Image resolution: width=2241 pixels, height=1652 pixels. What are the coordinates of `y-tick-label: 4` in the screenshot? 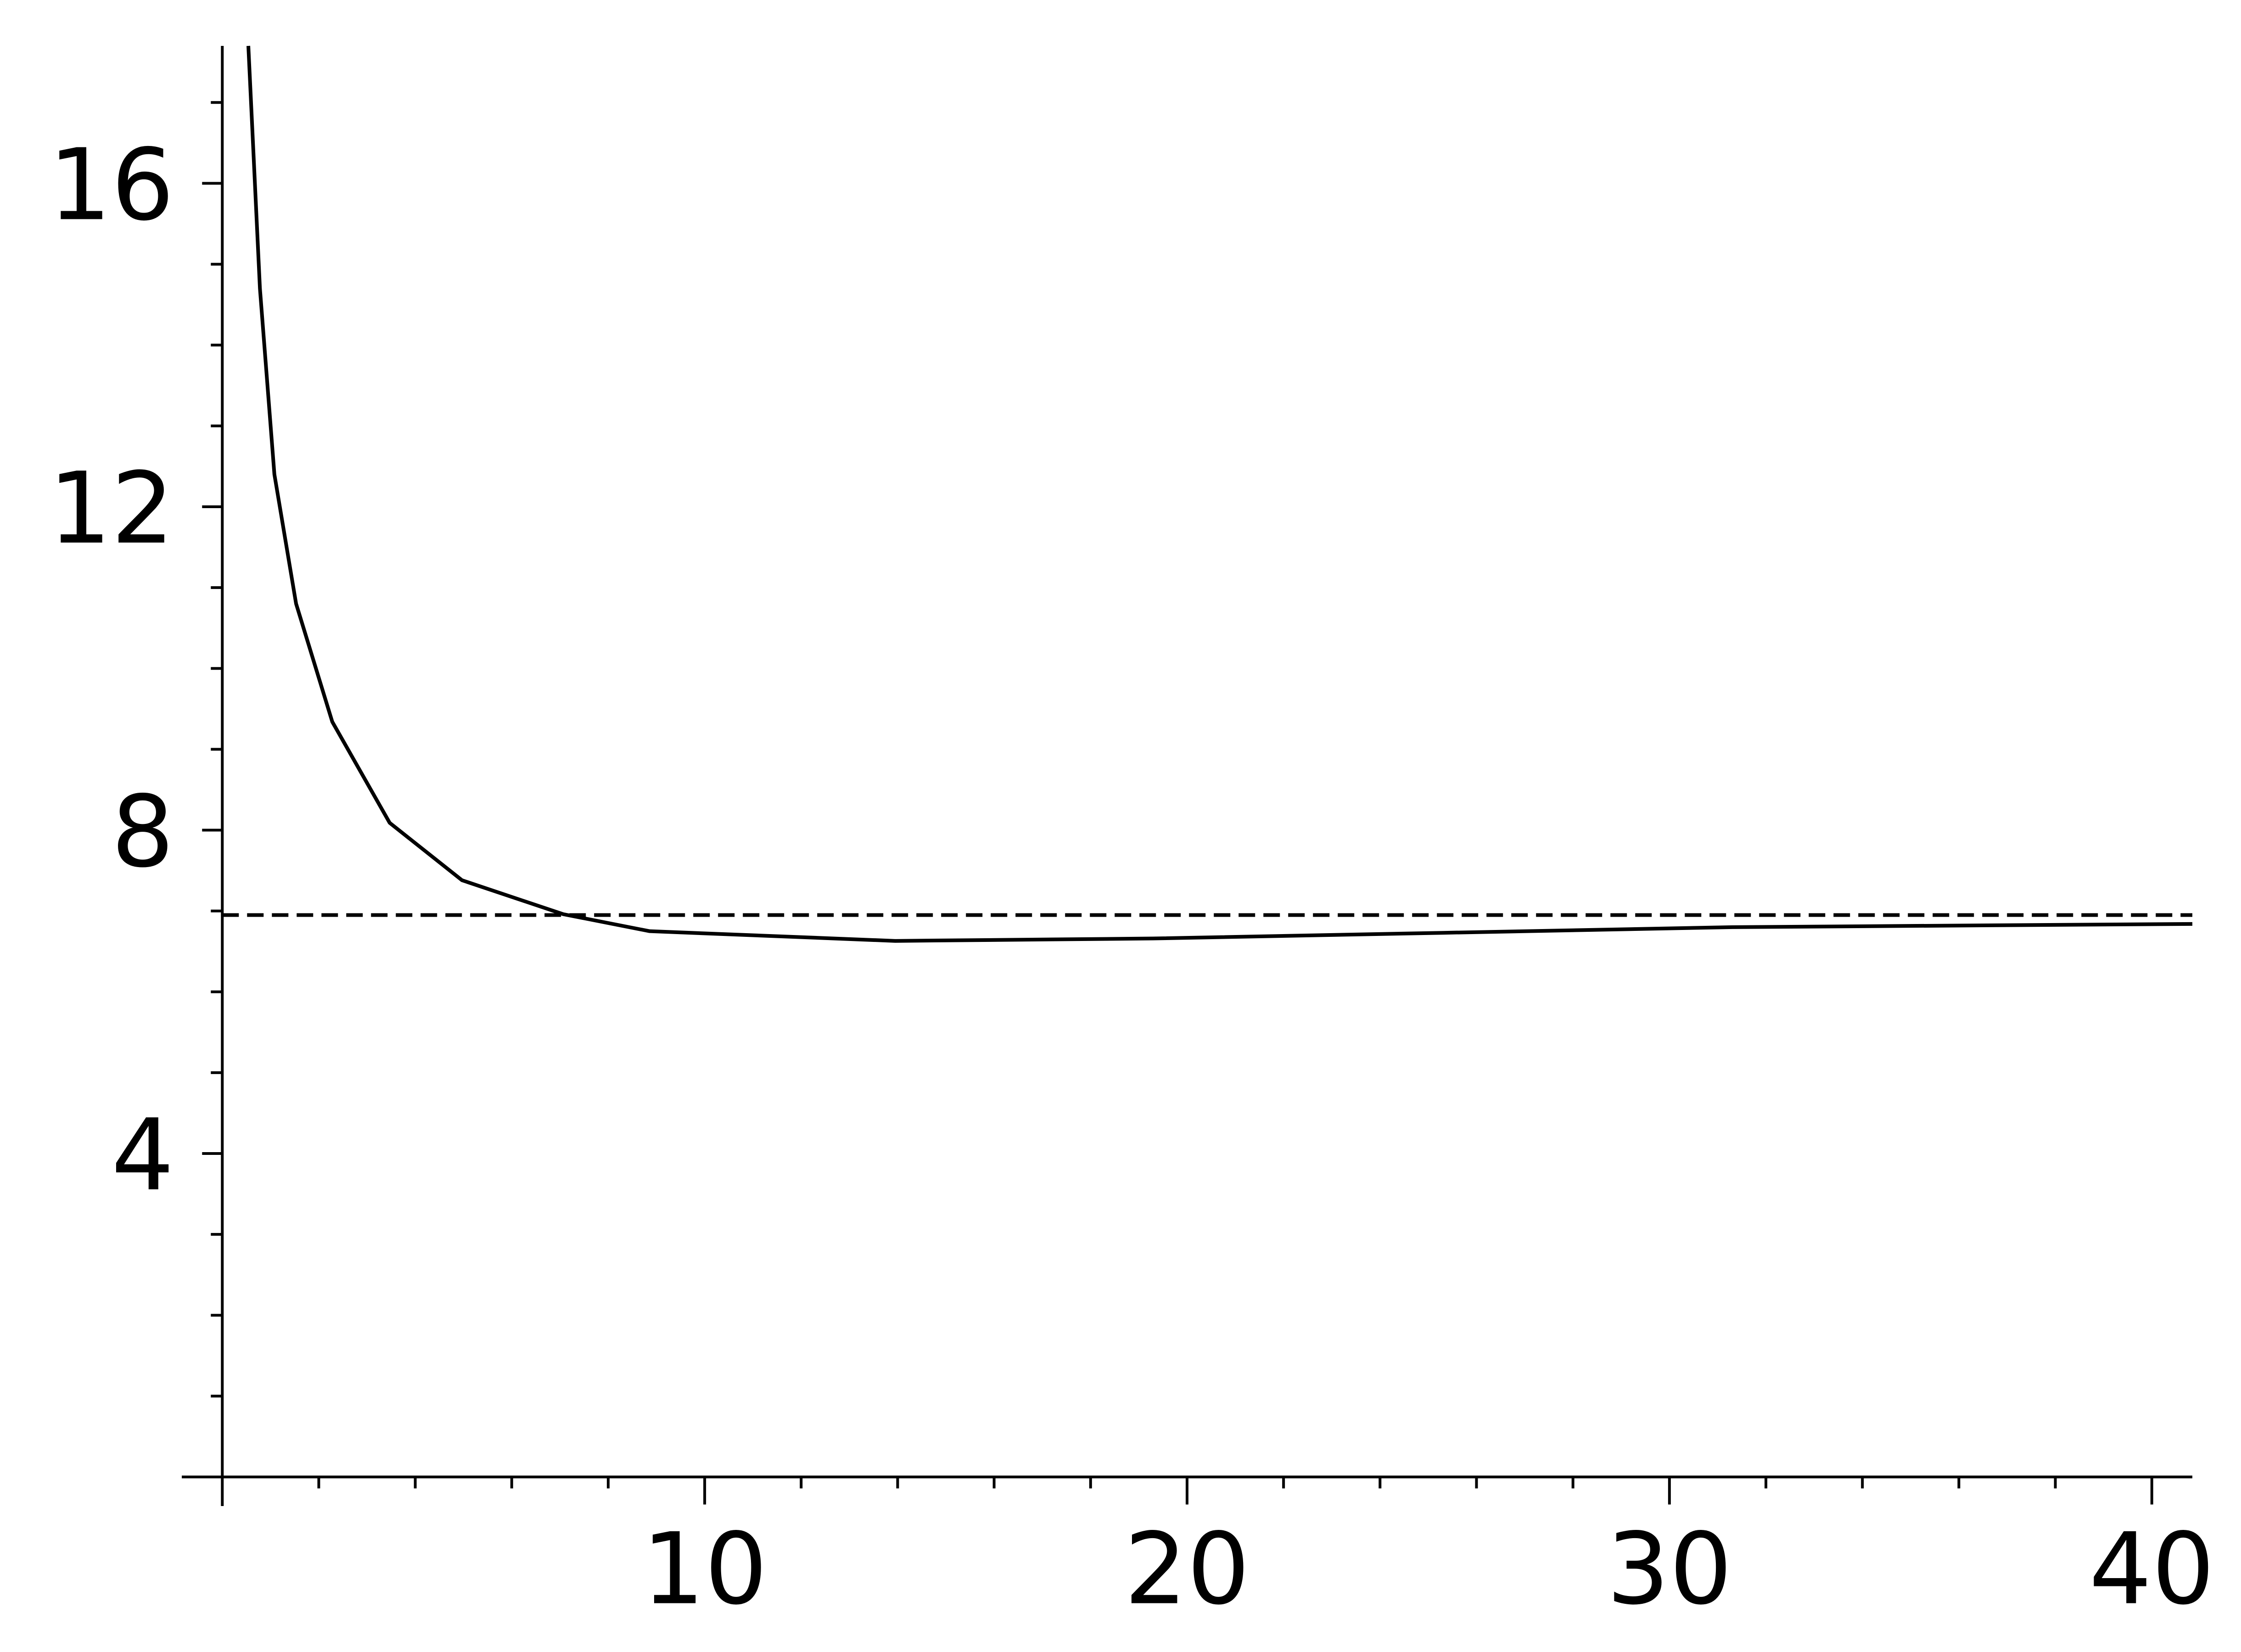 It's located at (142, 1155).